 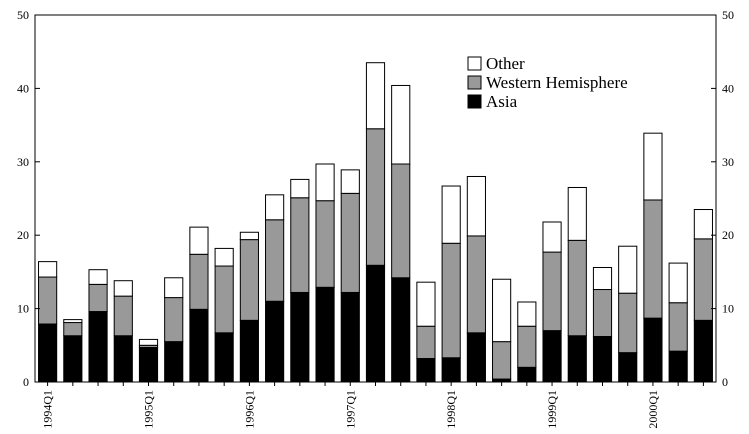 What do you see at coordinates (474, 82) in the screenshot?
I see `legend-swatch-western-hemisphere` at bounding box center [474, 82].